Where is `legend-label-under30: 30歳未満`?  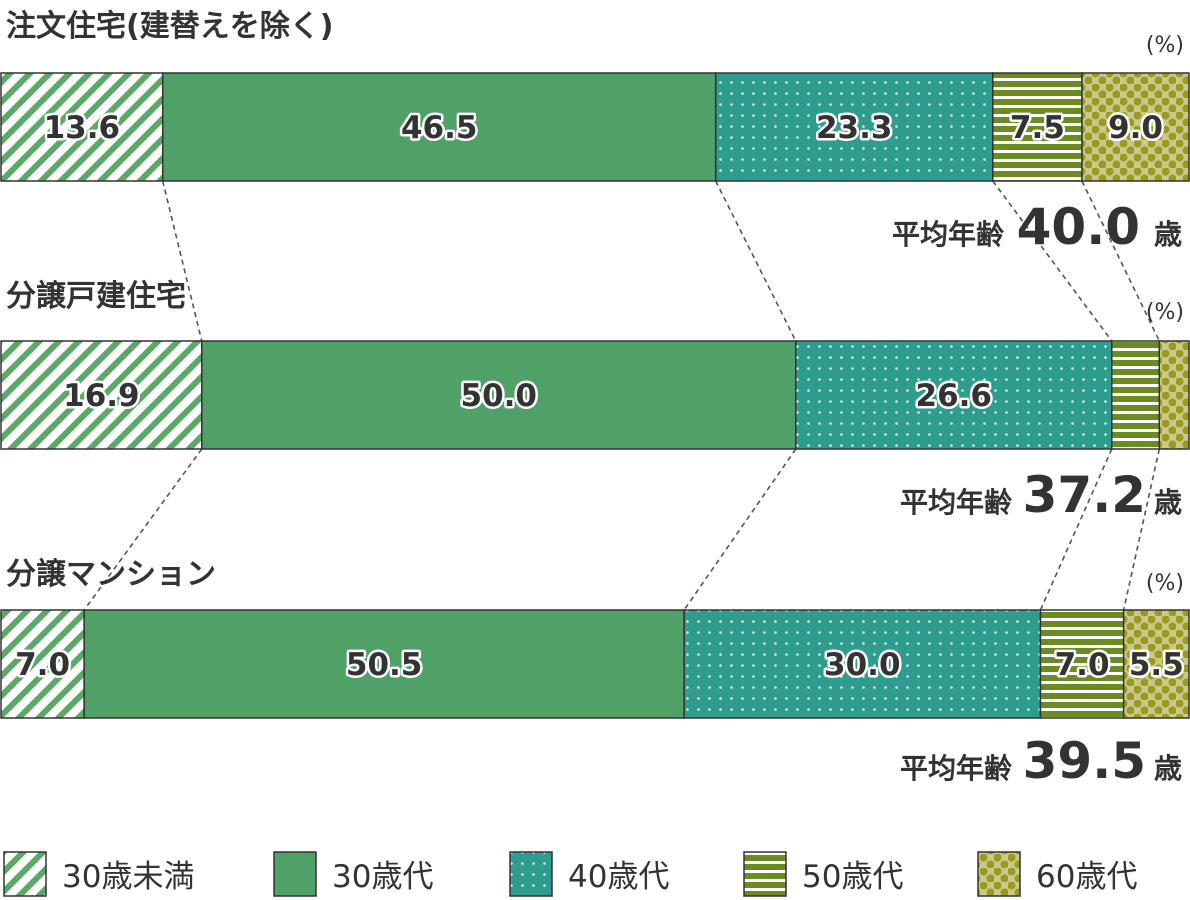
legend-label-under30: 30歳未満 is located at coordinates (128, 877).